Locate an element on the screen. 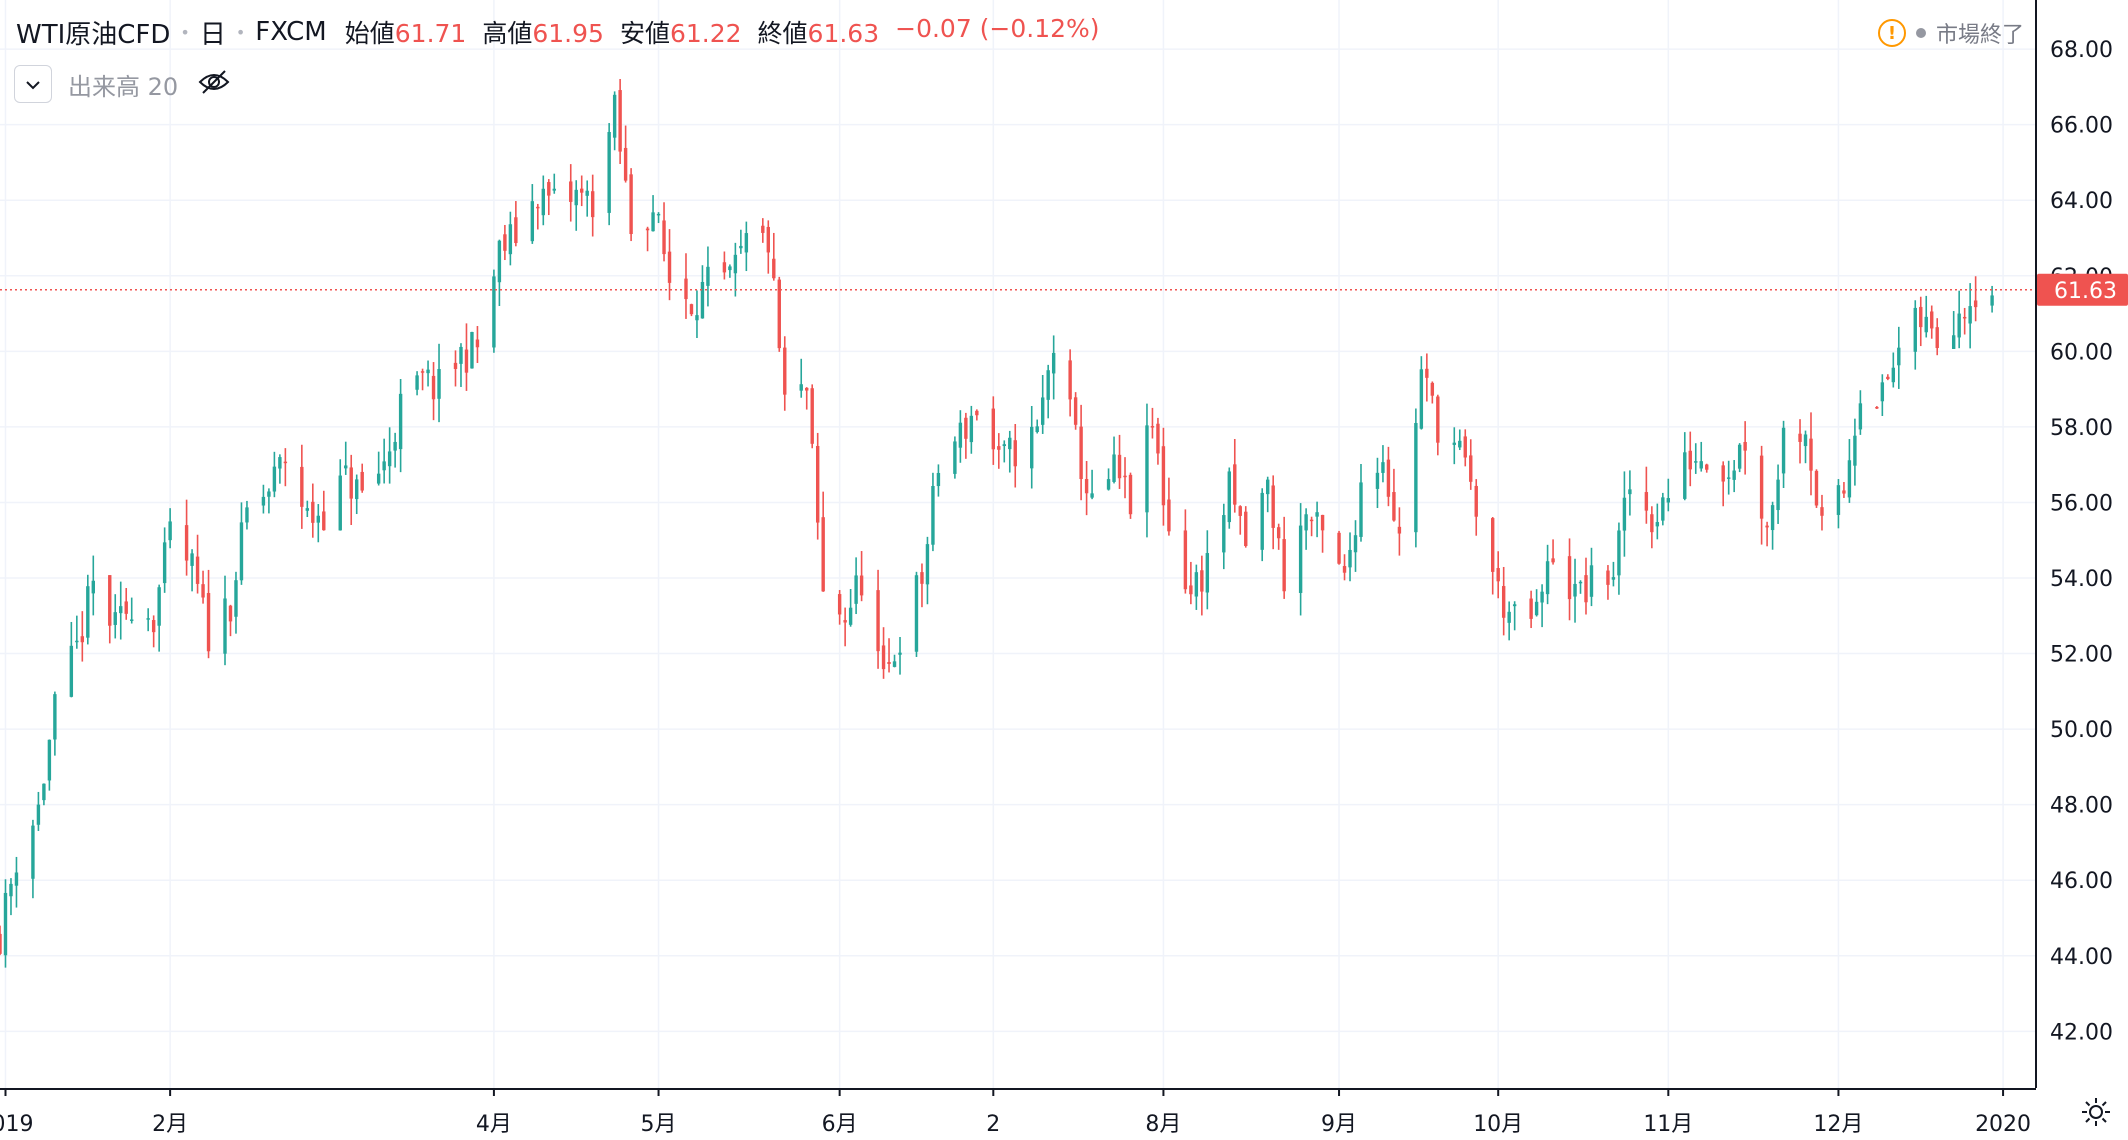 The image size is (2128, 1140). price-tick-label: 44.00 is located at coordinates (2081, 957).